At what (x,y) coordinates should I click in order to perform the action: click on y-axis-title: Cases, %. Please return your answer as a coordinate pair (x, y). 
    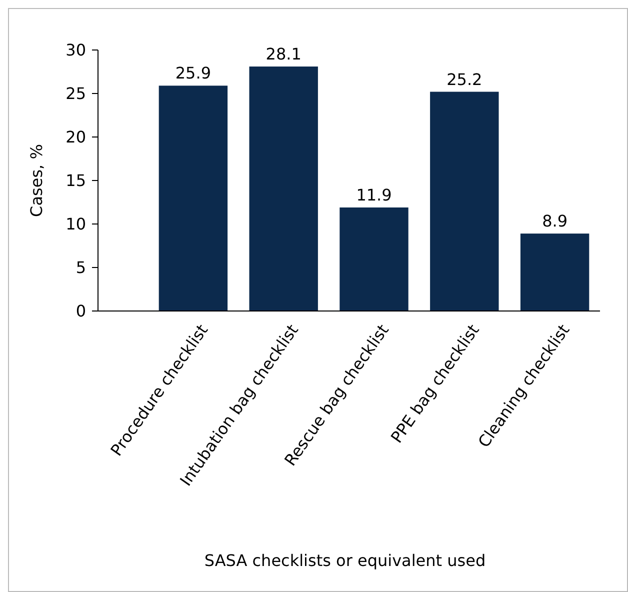
    Looking at the image, I should click on (36, 180).